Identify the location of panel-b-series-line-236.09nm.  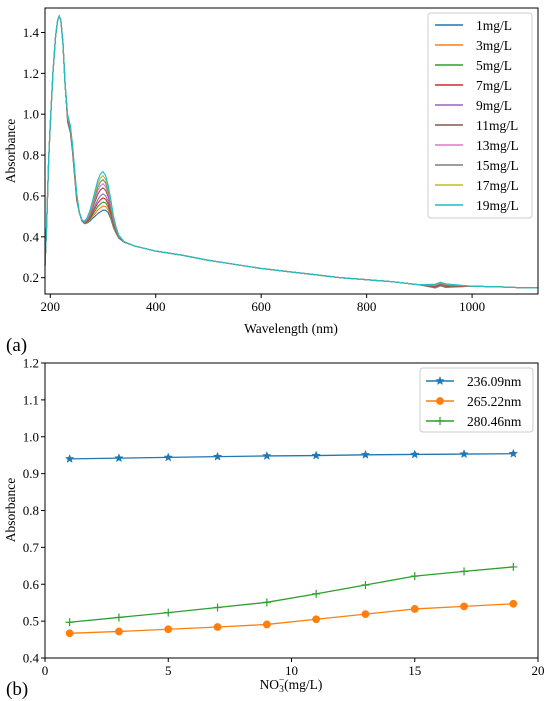
(291, 456).